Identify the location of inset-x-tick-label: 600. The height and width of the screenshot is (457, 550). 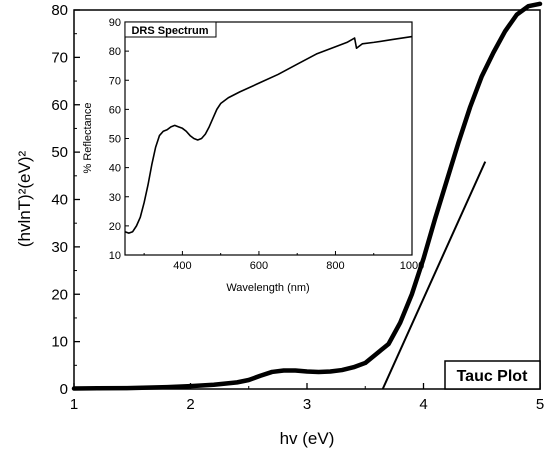
(259, 266).